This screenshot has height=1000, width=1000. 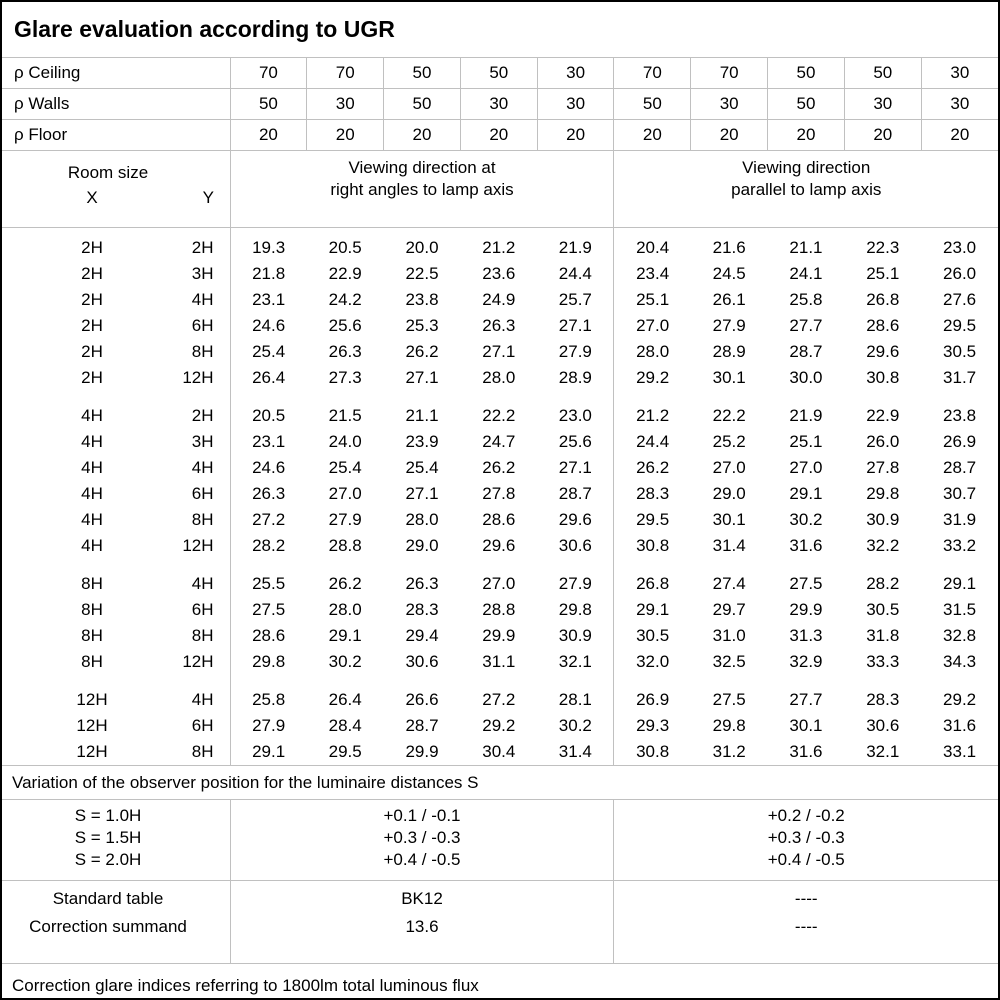 What do you see at coordinates (345, 377) in the screenshot?
I see `ugr-value-cell: 27.3` at bounding box center [345, 377].